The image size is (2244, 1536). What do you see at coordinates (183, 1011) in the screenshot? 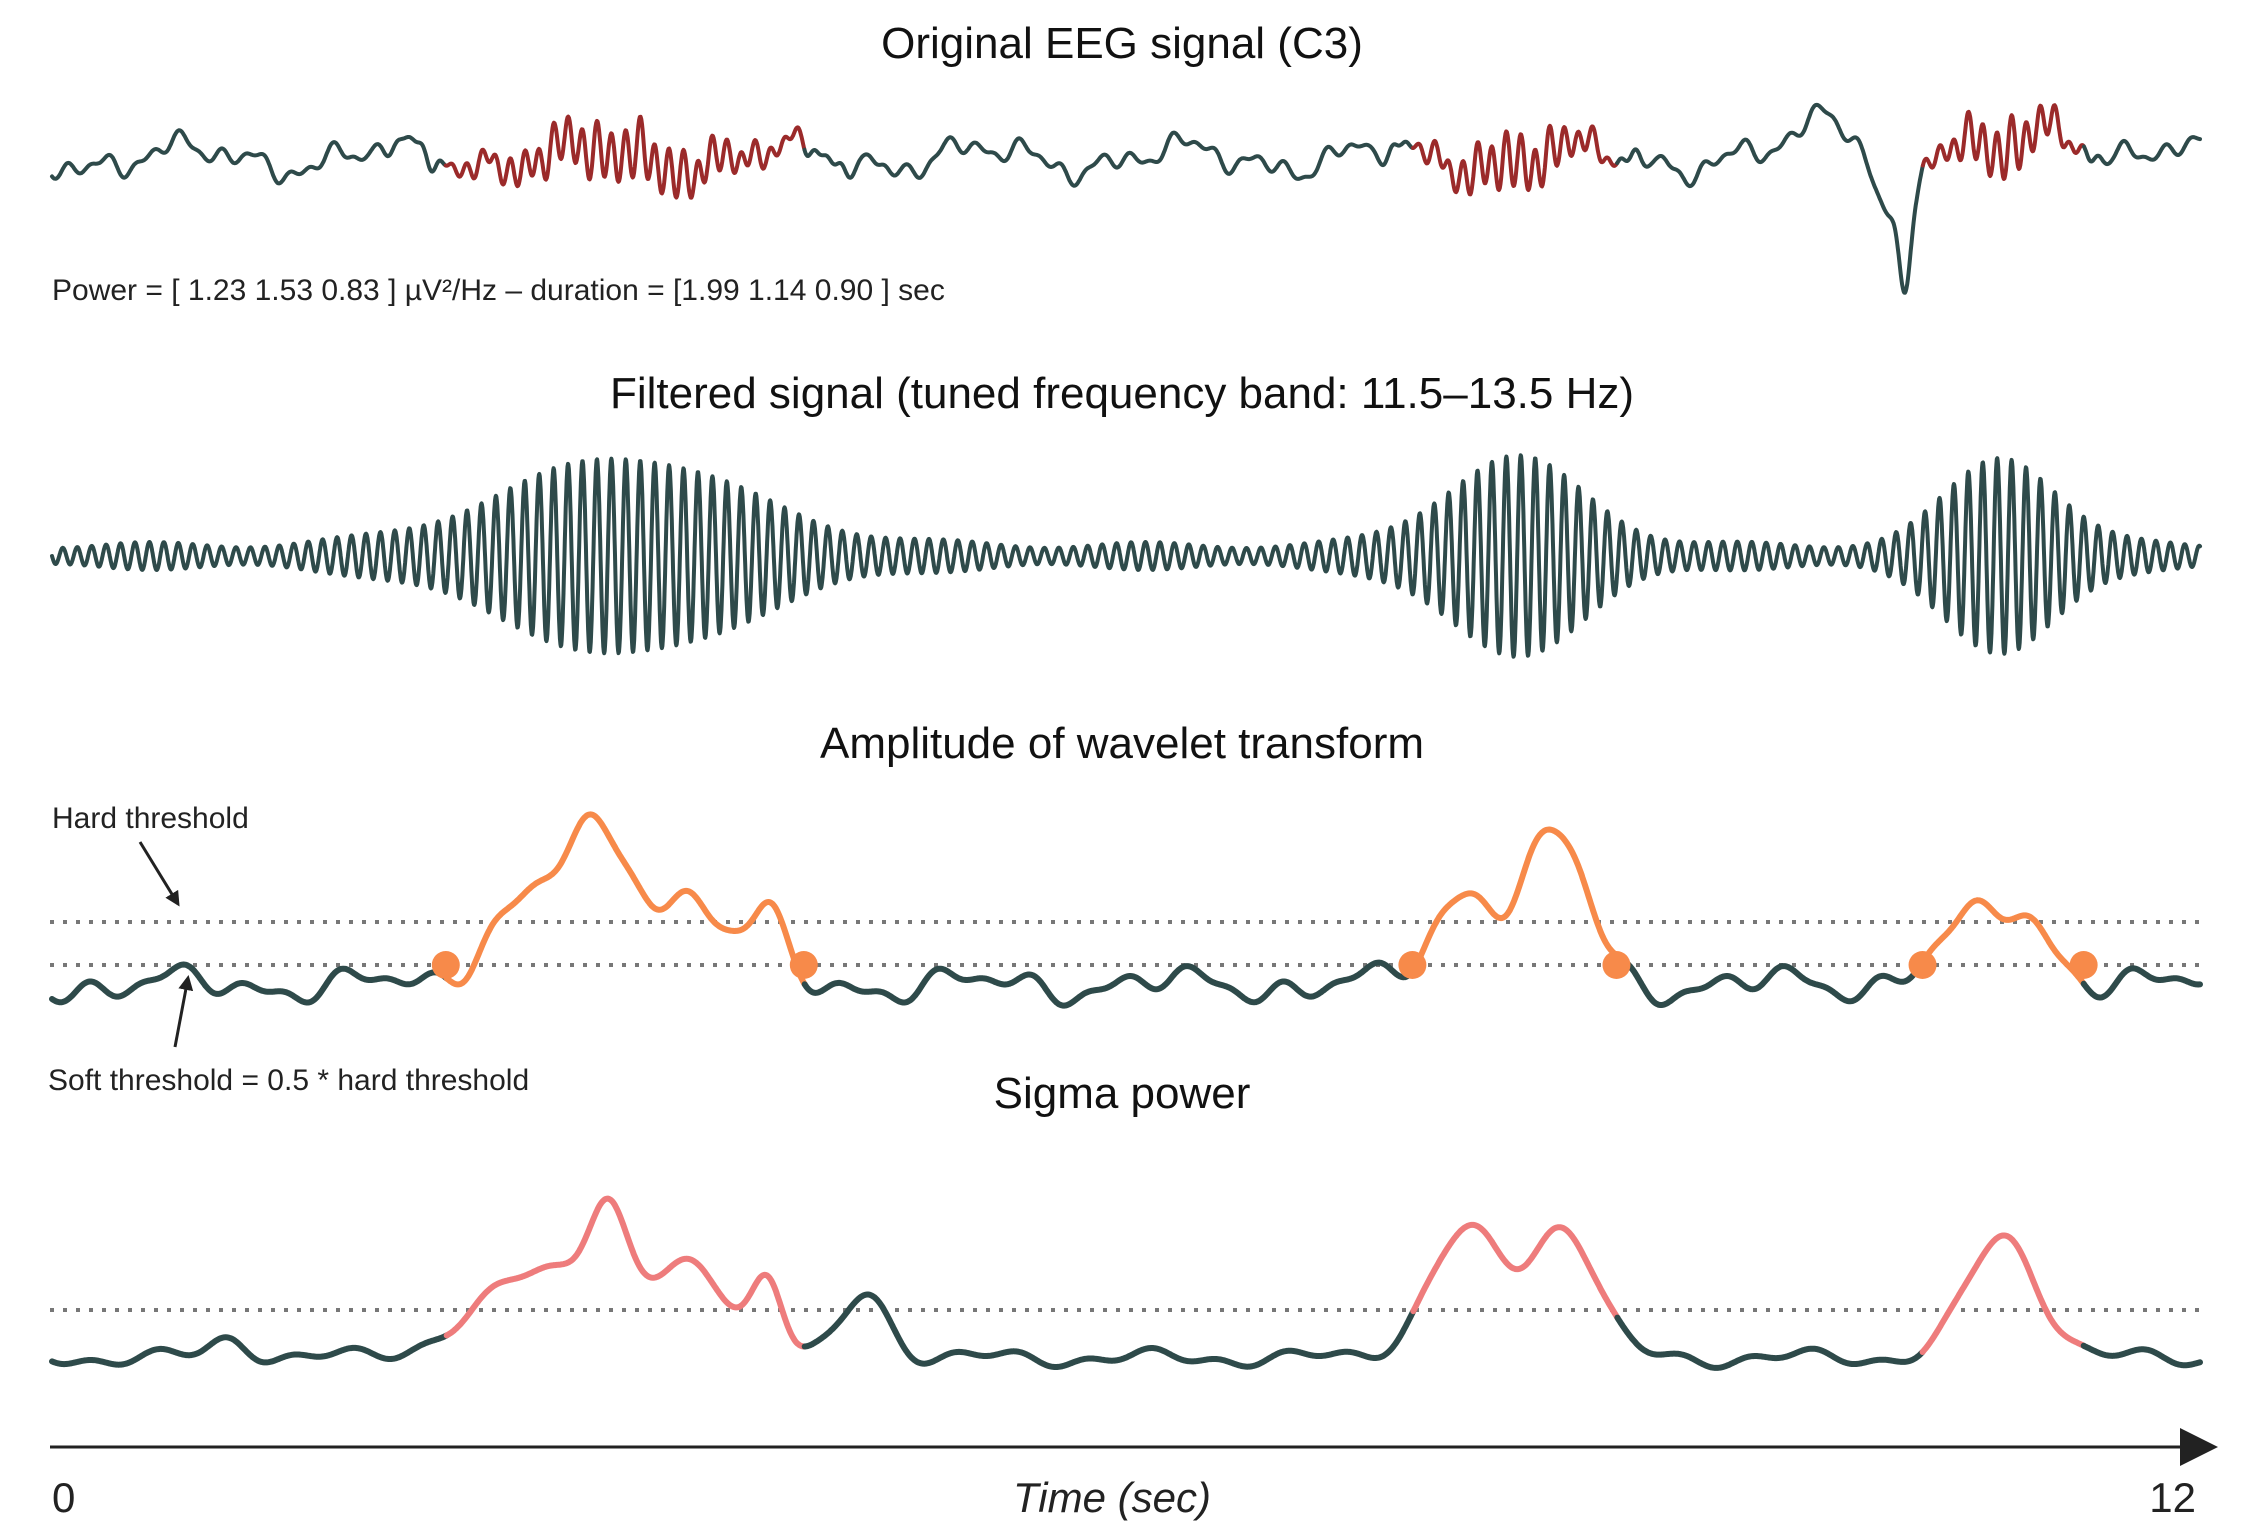
I see `soft-threshold-arrow` at bounding box center [183, 1011].